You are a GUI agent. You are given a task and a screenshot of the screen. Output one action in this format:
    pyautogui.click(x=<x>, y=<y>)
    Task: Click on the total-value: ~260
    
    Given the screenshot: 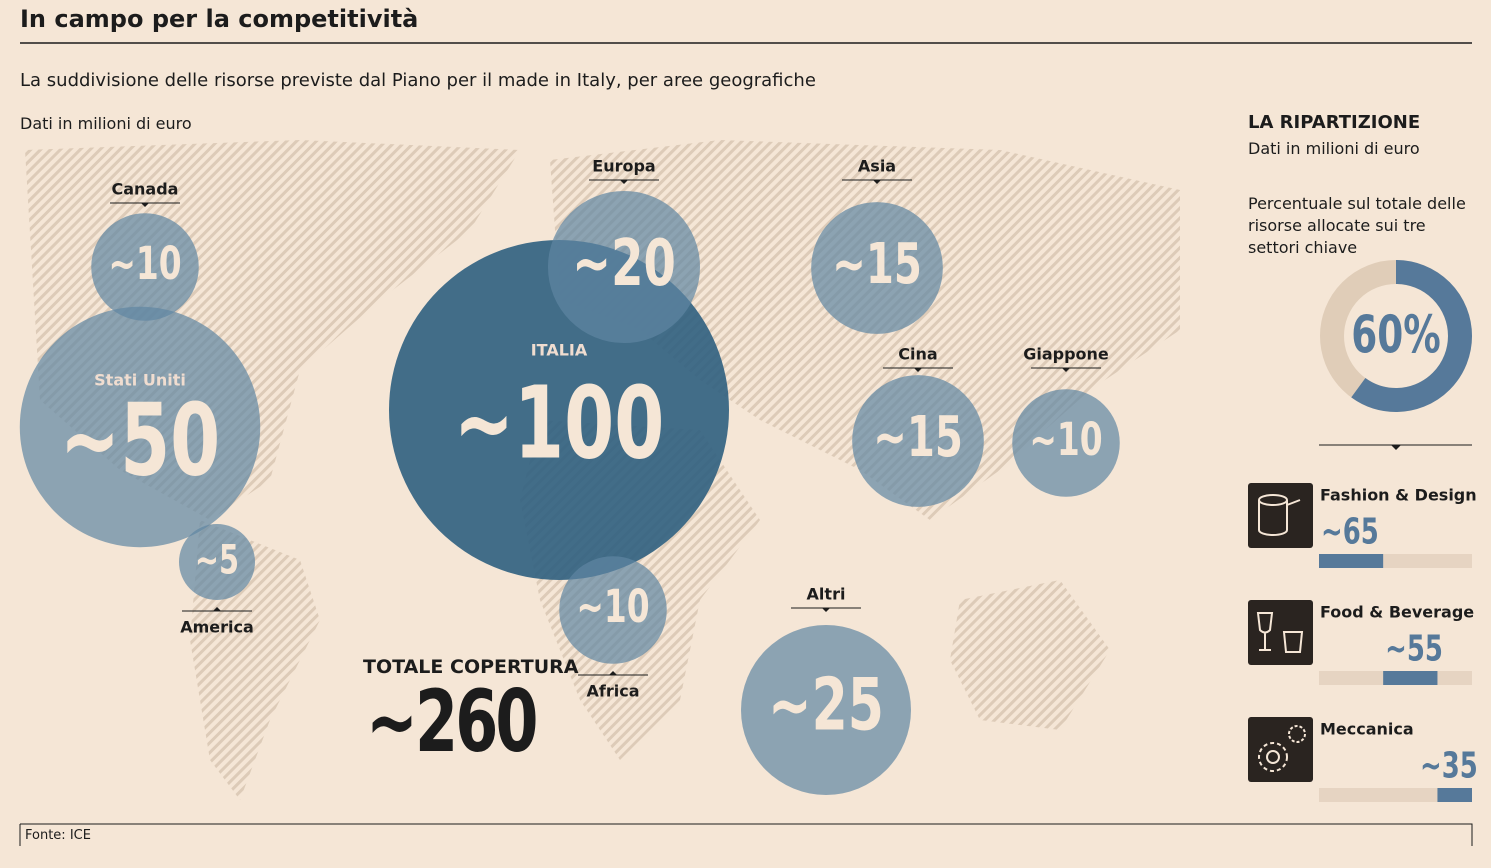 What is the action you would take?
    pyautogui.click(x=452, y=722)
    